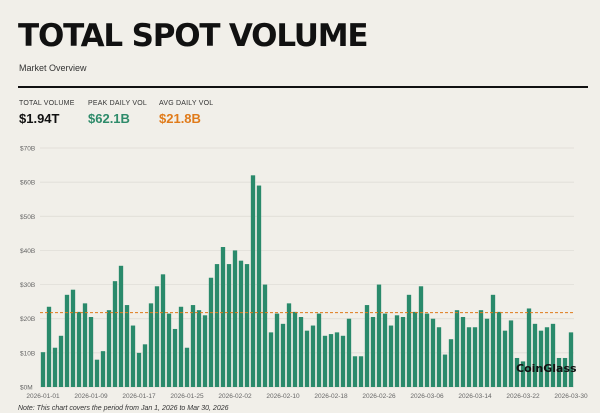 The height and width of the screenshot is (413, 600). Describe the element at coordinates (27, 217) in the screenshot. I see `y-tick-label: $50B` at that location.